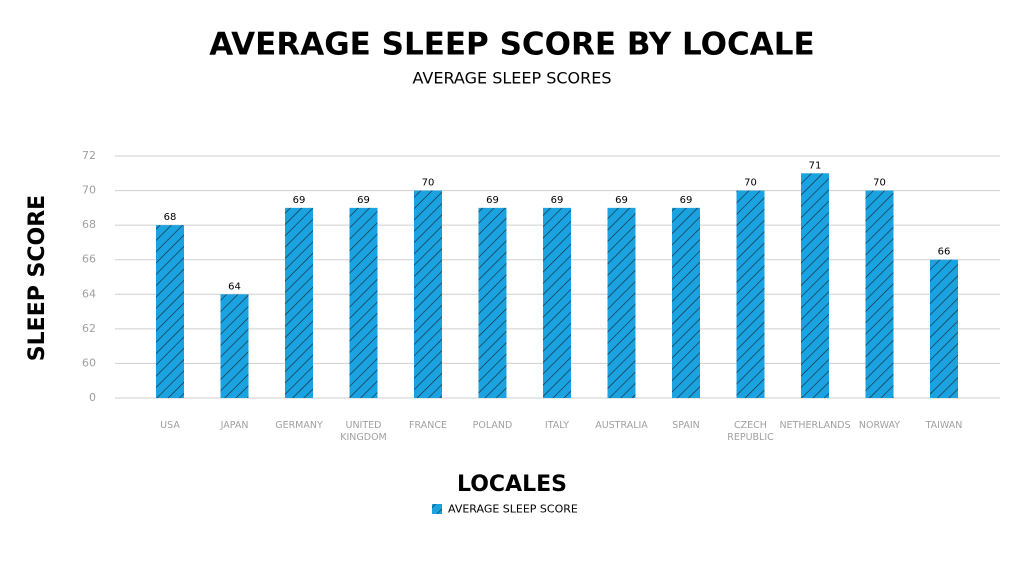 This screenshot has height=569, width=1024. Describe the element at coordinates (879, 425) in the screenshot. I see `x-tick-label: NORWAY` at that location.